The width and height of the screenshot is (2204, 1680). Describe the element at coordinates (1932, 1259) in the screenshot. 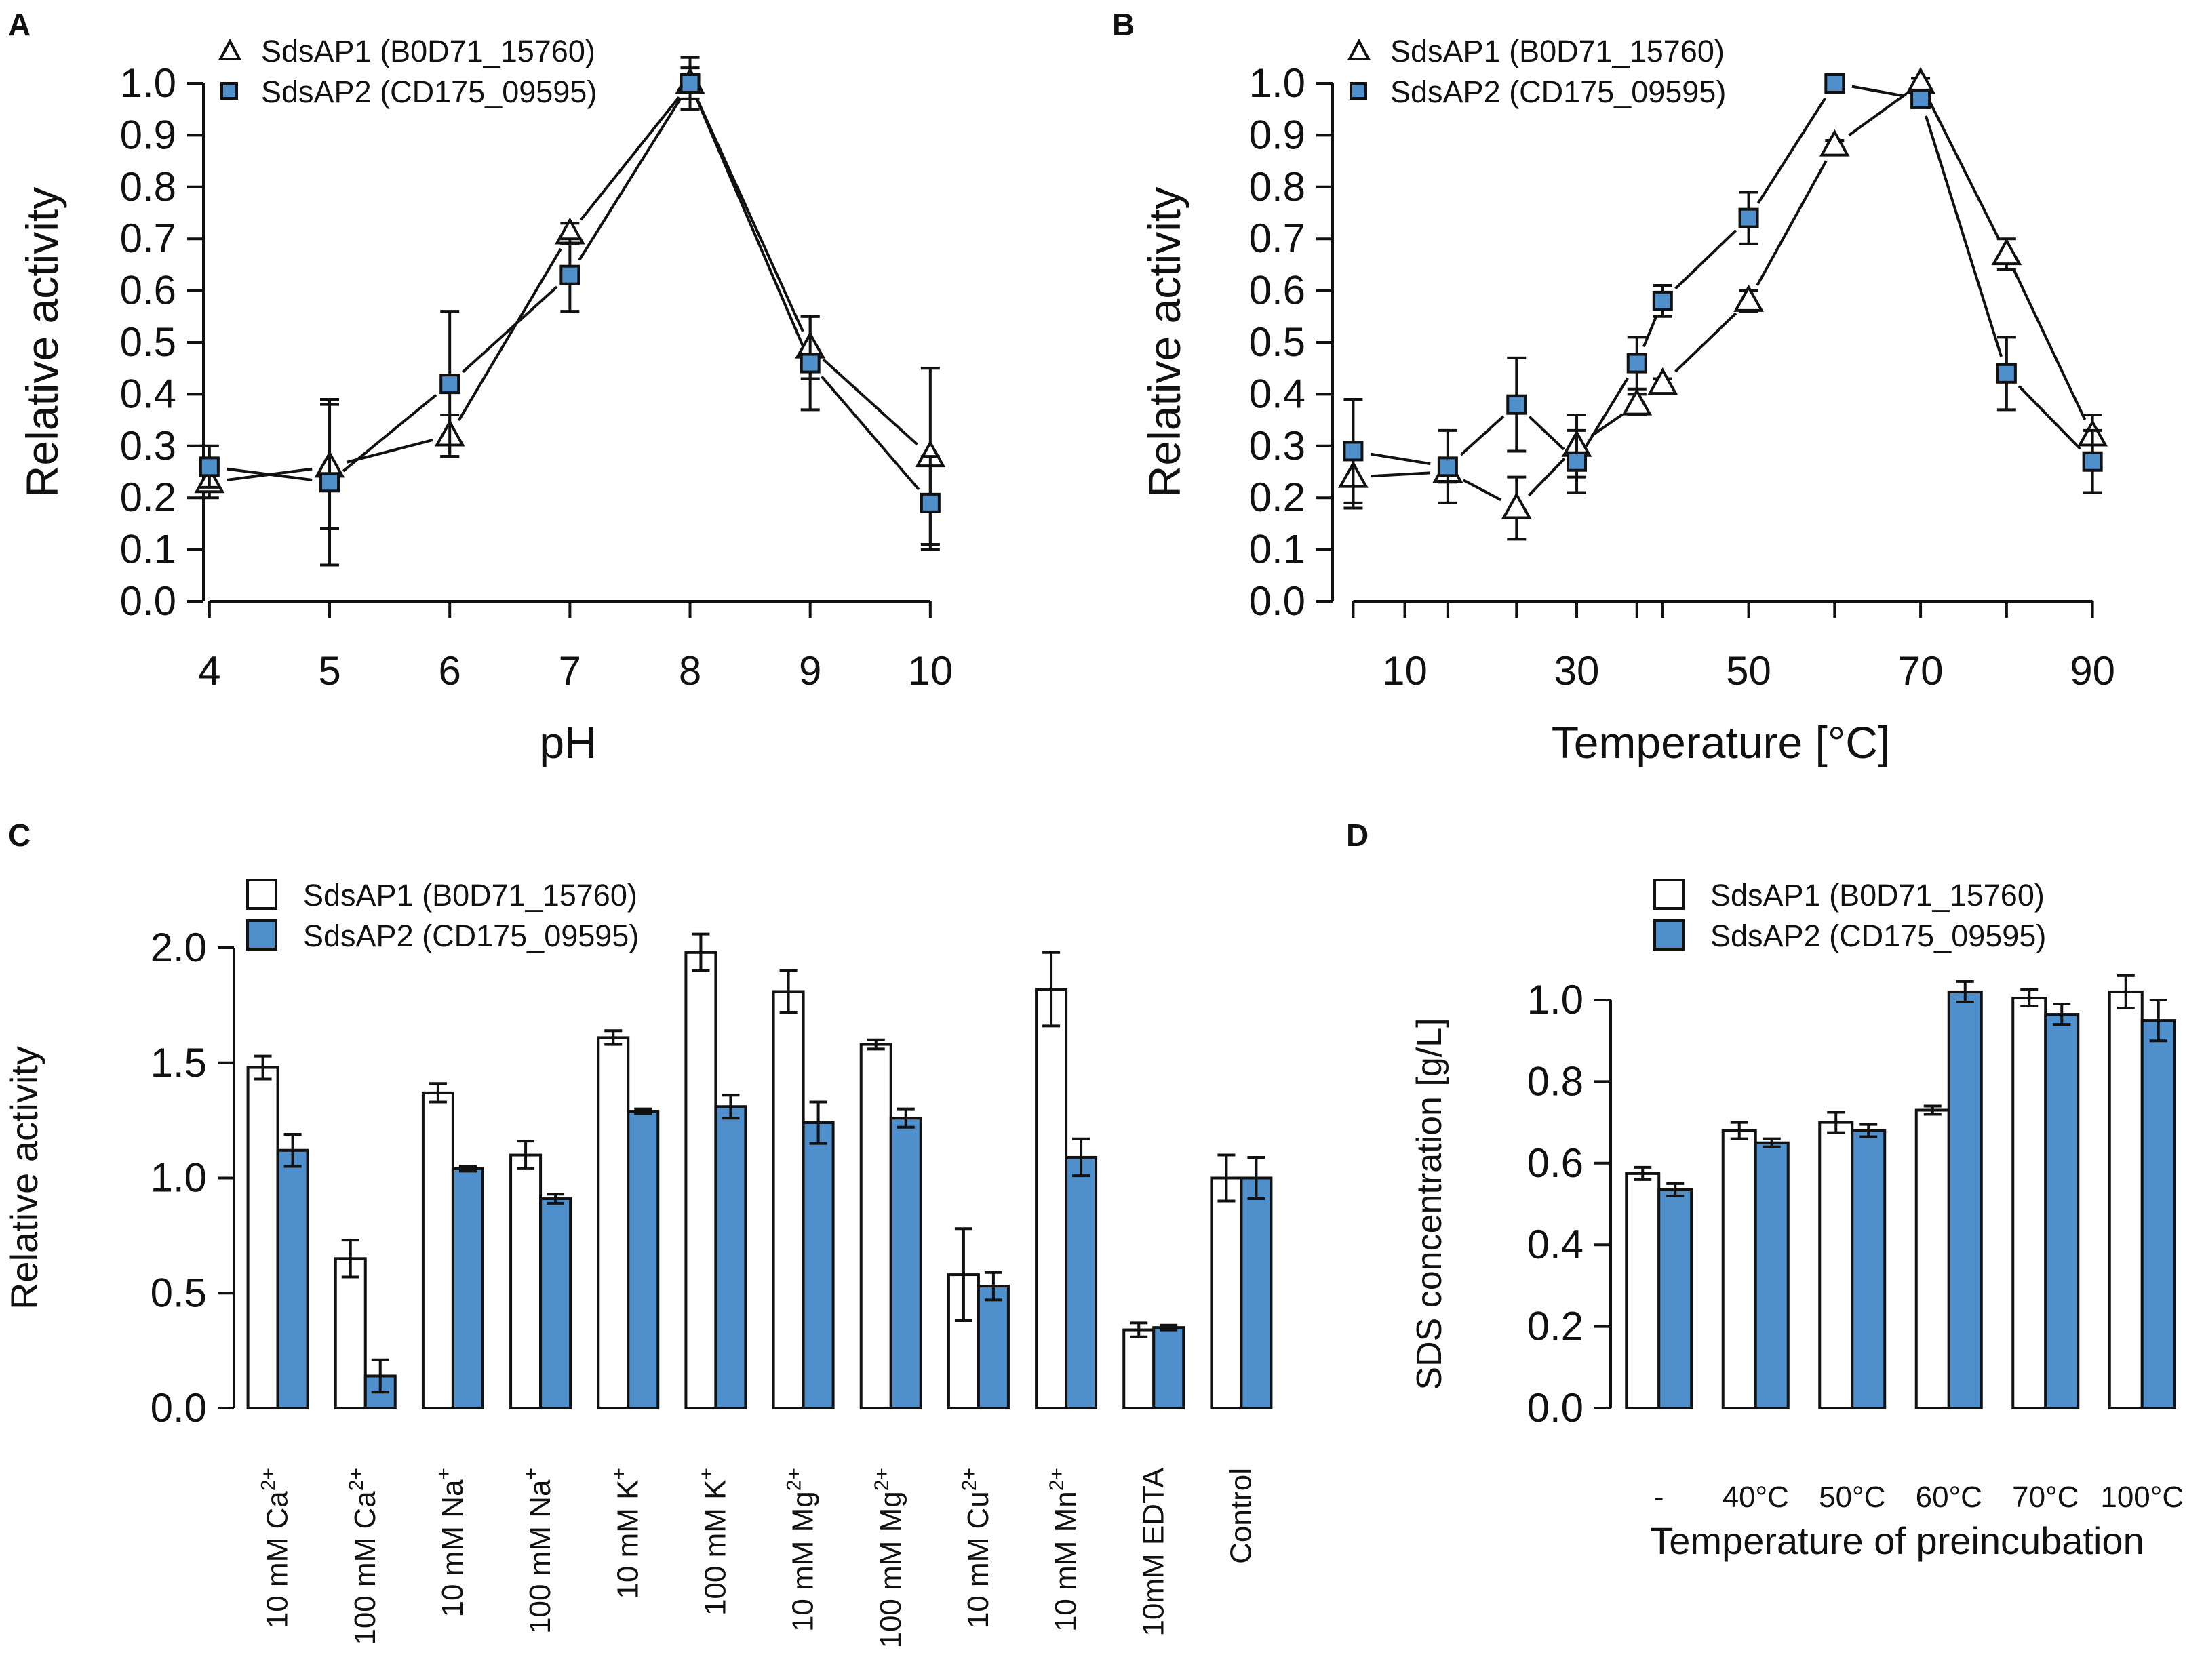

I see `D-bar-sdsap1` at that location.